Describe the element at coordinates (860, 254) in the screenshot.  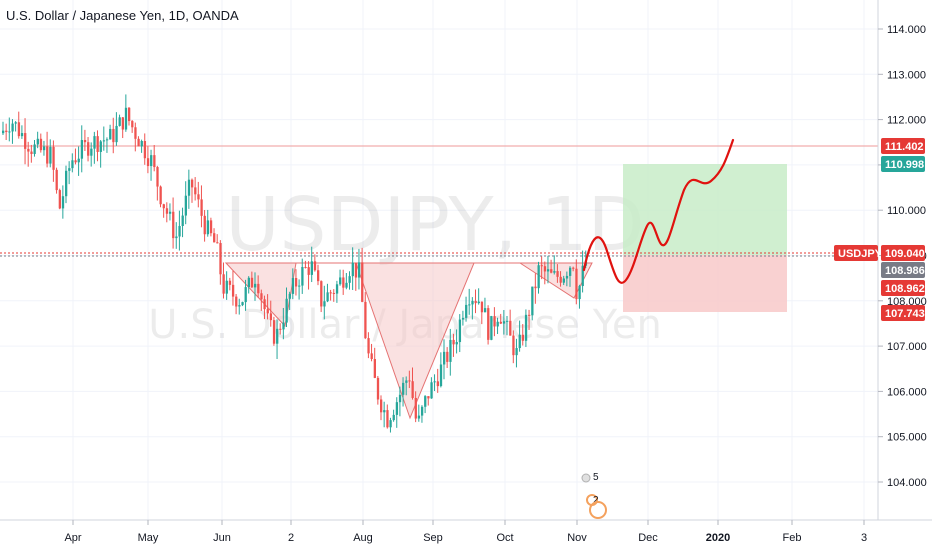
I see `price-tag-label: USDJPY` at that location.